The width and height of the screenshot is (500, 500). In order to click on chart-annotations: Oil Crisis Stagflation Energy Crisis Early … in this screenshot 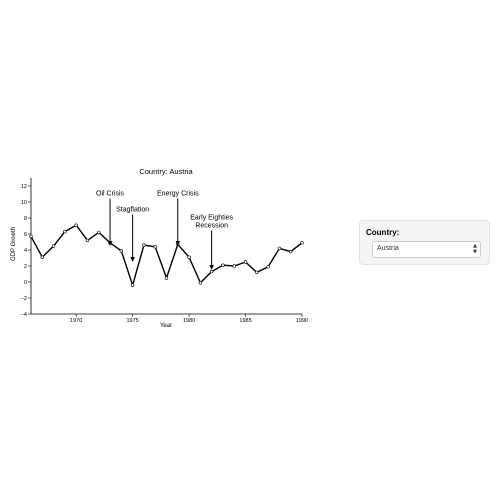, I will do `click(165, 230)`.